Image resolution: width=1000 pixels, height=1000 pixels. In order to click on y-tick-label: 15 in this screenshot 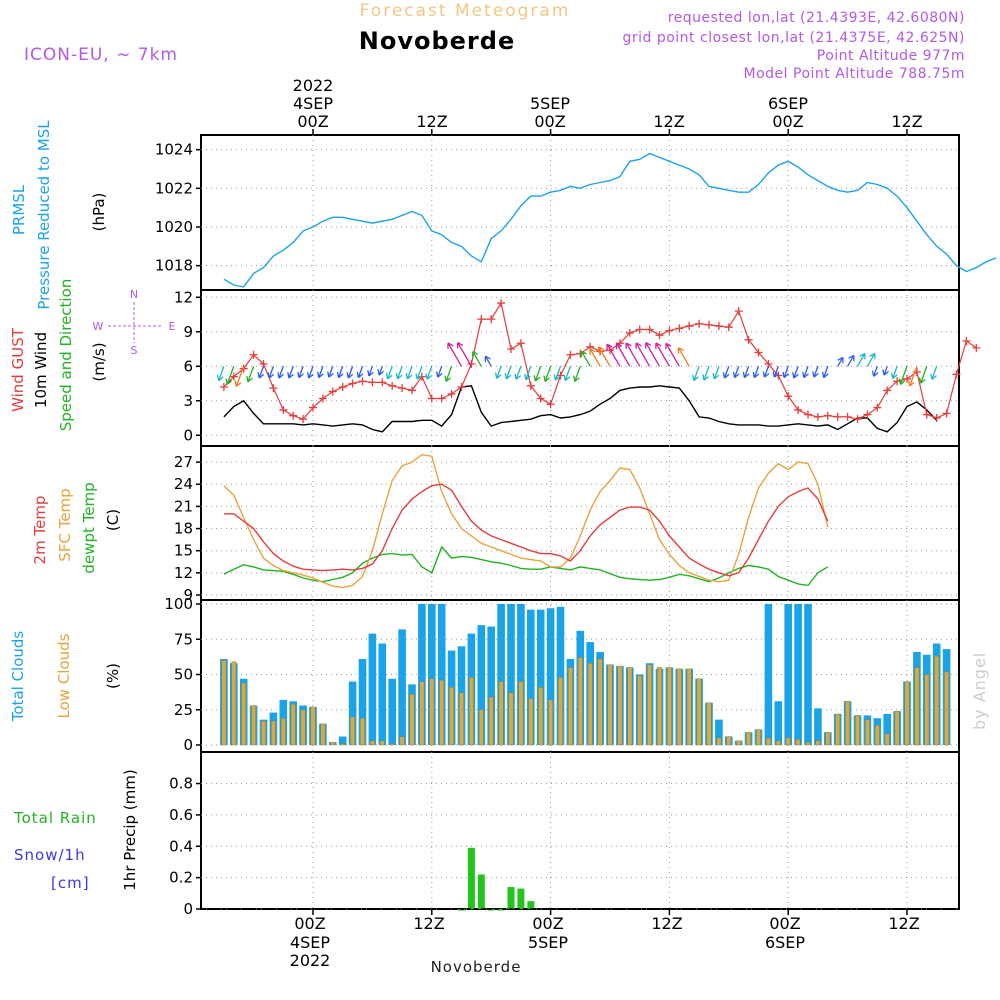, I will do `click(183, 551)`.